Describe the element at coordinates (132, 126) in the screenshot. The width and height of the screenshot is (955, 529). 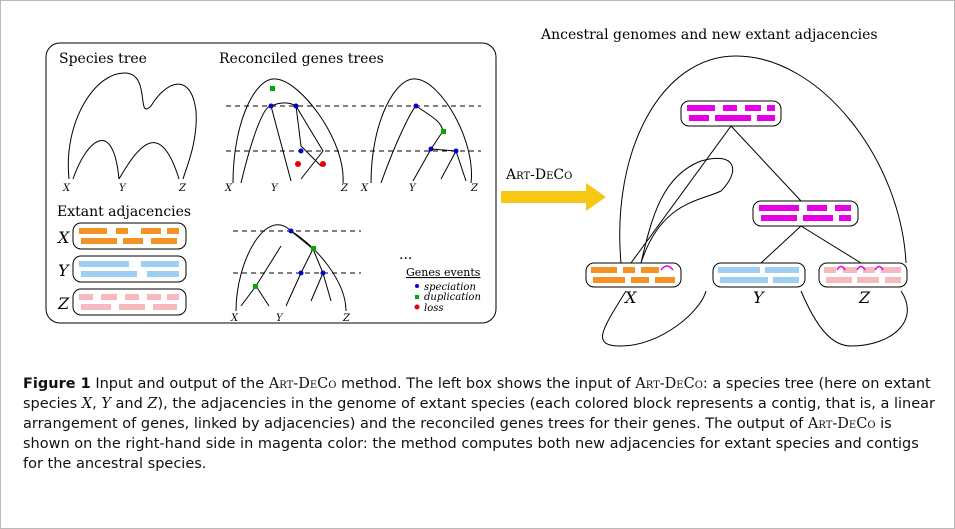
I see `species-tree` at that location.